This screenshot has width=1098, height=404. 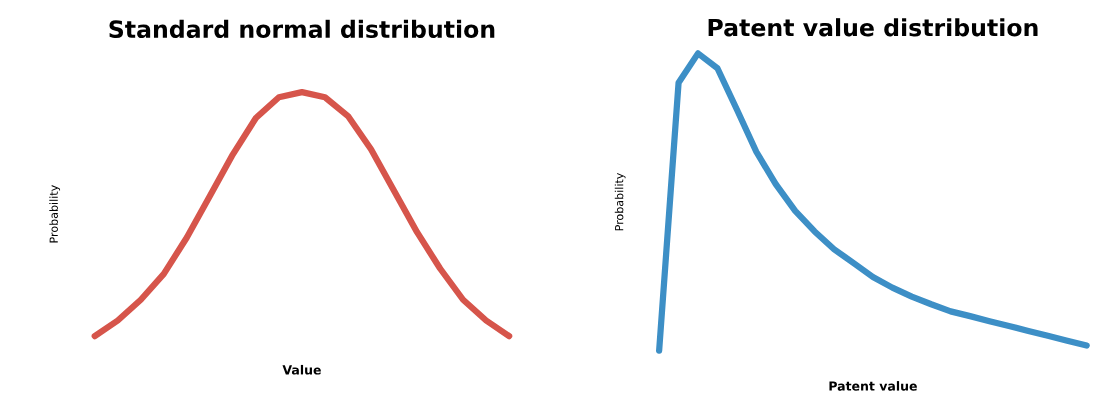 What do you see at coordinates (301, 369) in the screenshot?
I see `x-axis-title: Value` at bounding box center [301, 369].